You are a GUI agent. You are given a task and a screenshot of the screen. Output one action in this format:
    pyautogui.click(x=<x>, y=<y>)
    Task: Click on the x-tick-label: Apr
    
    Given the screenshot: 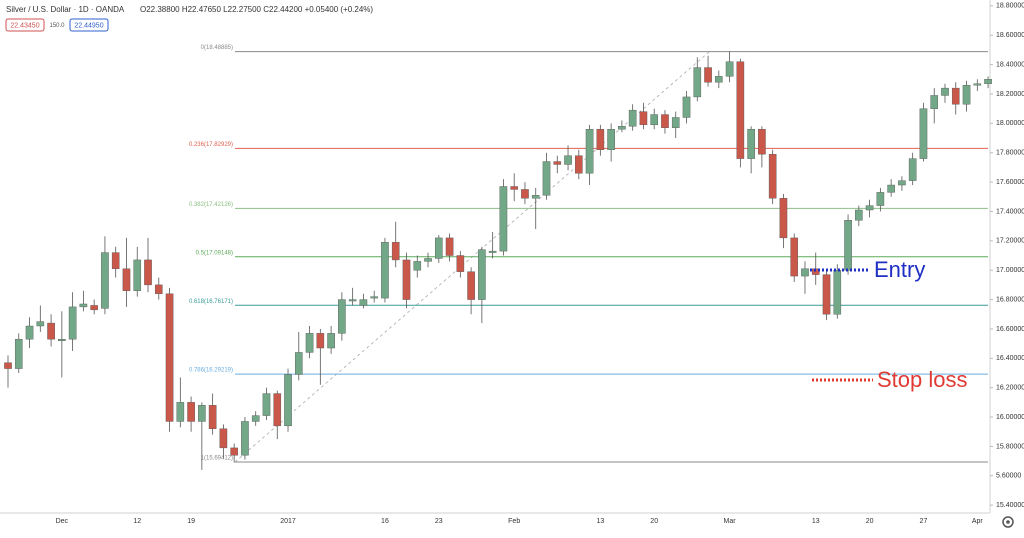 What is the action you would take?
    pyautogui.click(x=978, y=521)
    